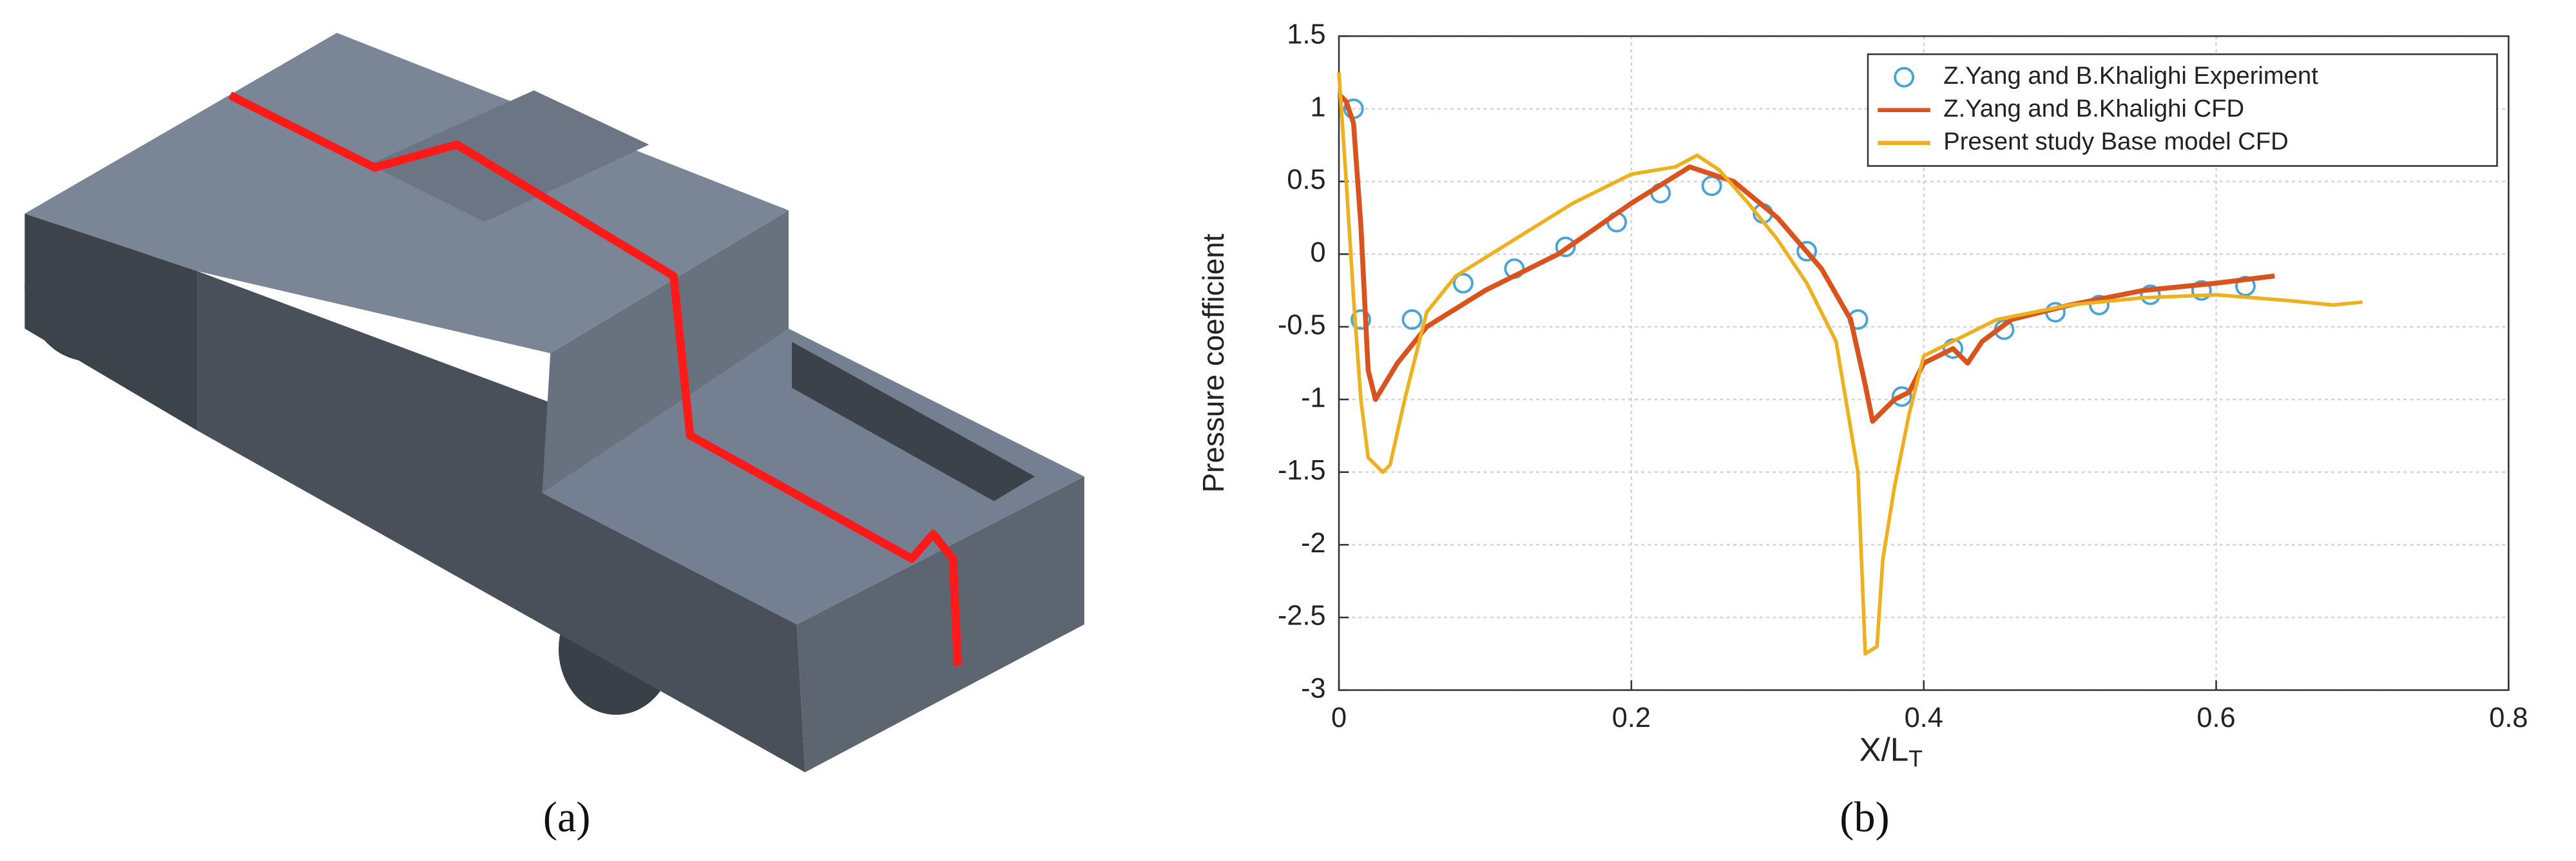 The height and width of the screenshot is (861, 2576). Describe the element at coordinates (1313, 688) in the screenshot. I see `y-tick-label: -3` at that location.